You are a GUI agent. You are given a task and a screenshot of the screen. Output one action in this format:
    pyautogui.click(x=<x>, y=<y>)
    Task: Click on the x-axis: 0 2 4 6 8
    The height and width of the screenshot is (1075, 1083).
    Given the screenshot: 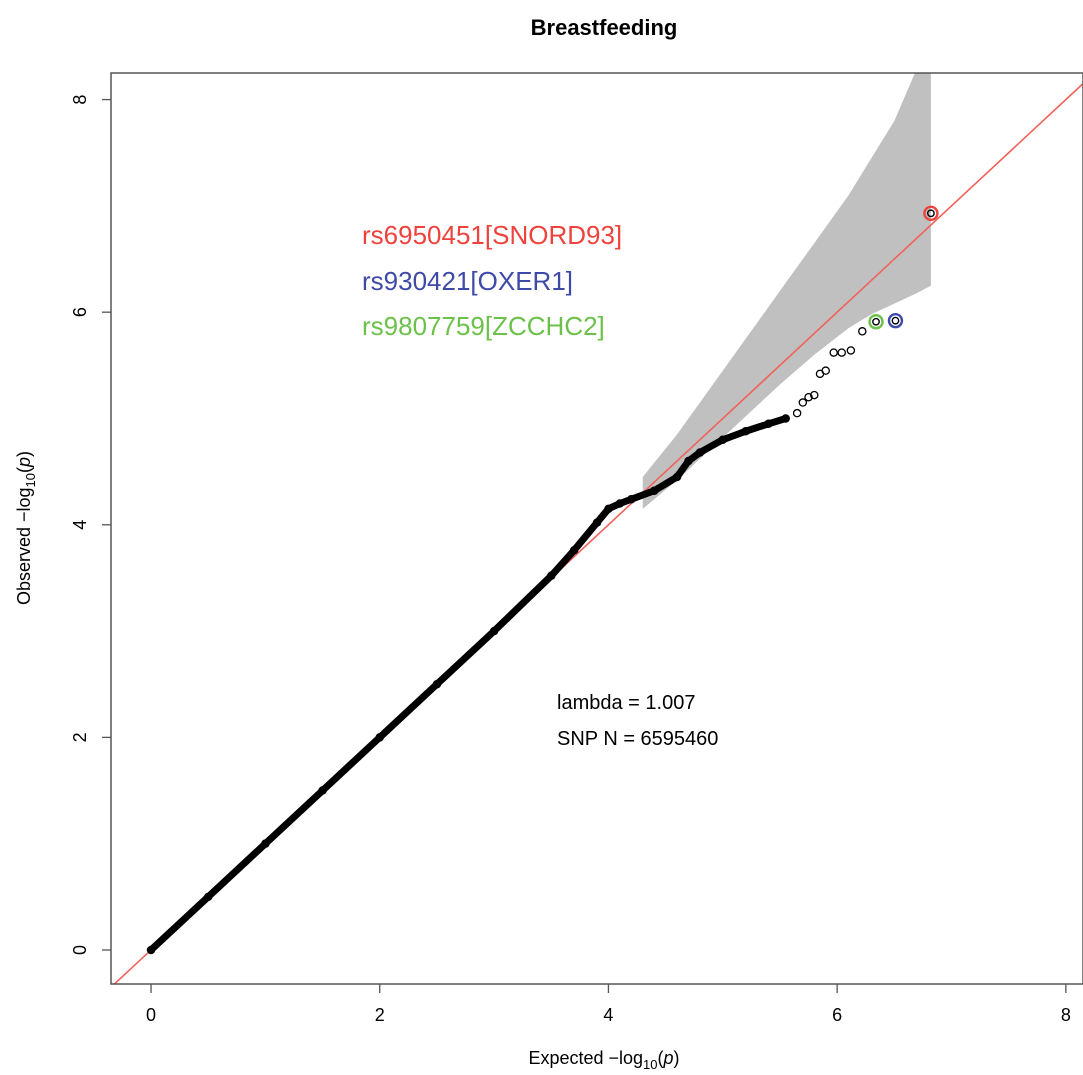 What is the action you would take?
    pyautogui.click(x=608, y=1004)
    